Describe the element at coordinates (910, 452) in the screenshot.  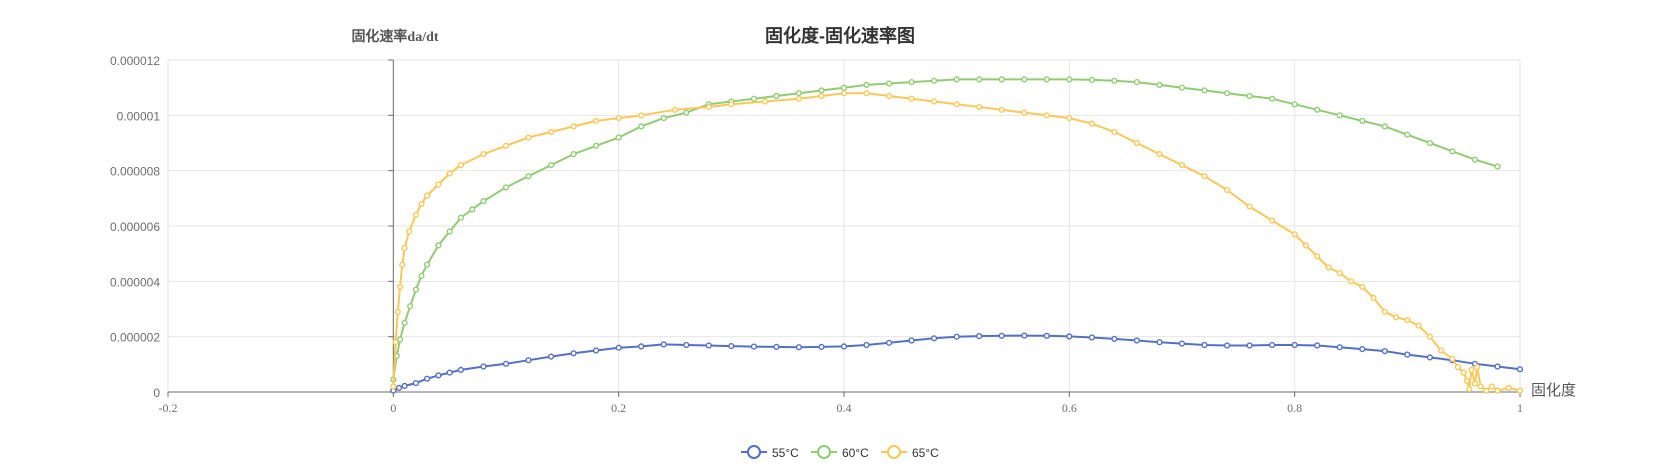
I see `legend-item: 65°C` at that location.